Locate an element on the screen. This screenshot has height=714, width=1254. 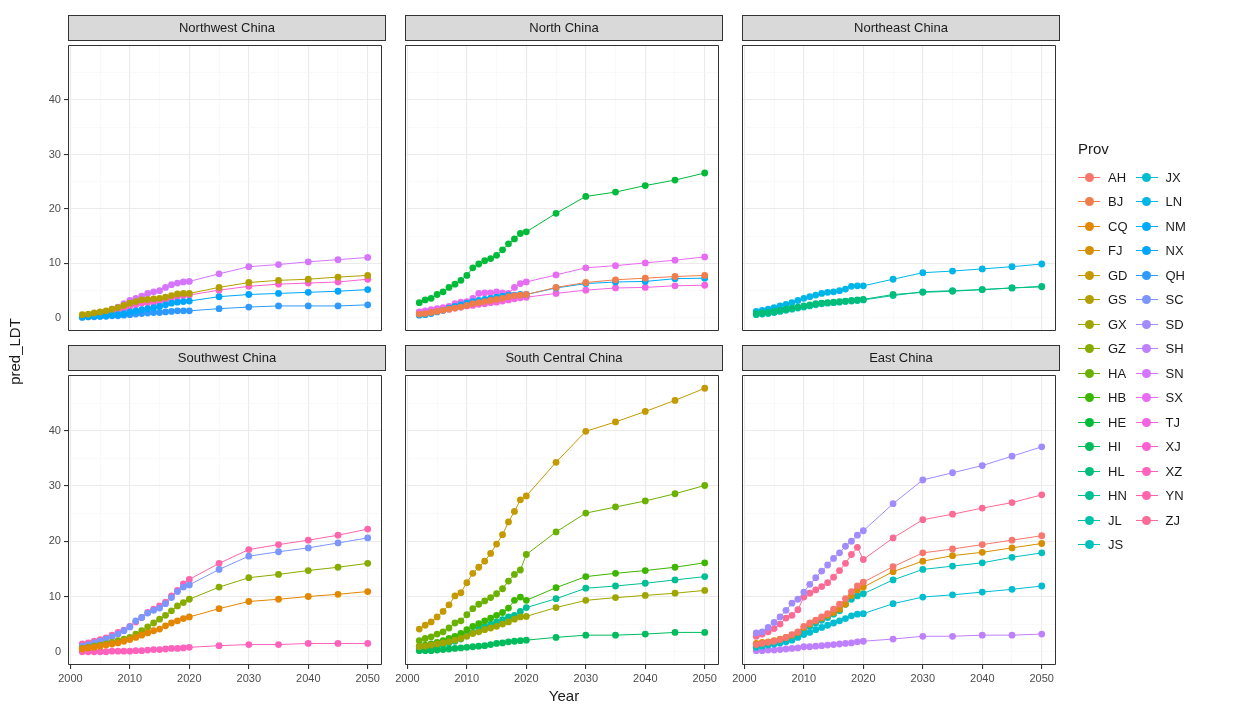
legend-label: CQ is located at coordinates (1118, 226).